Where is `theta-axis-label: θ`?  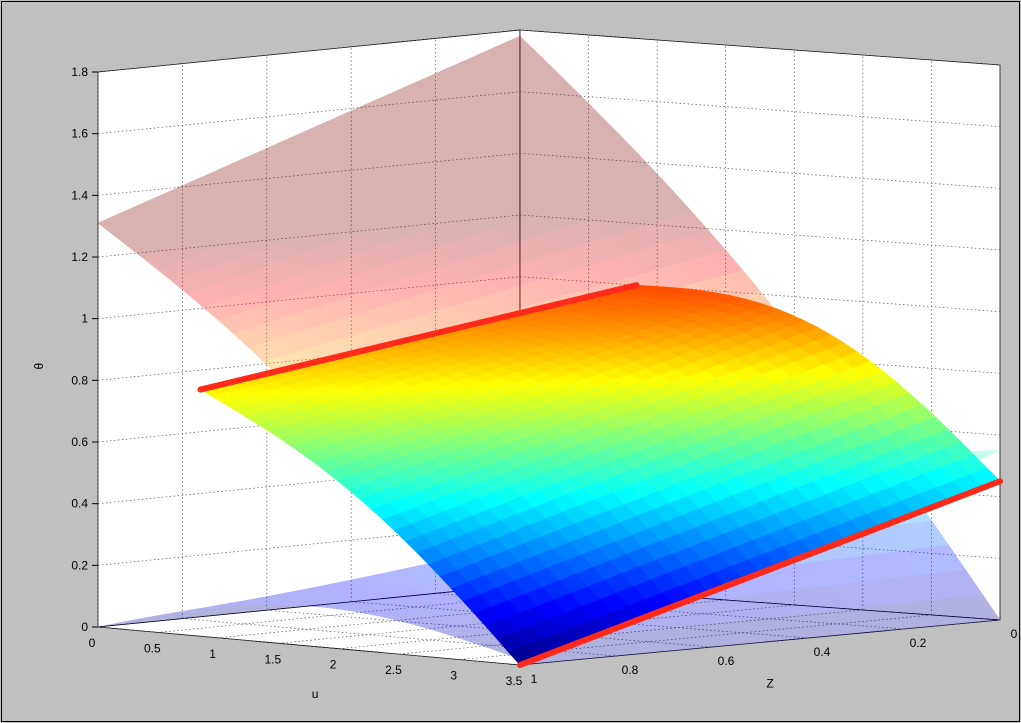 theta-axis-label: θ is located at coordinates (39, 365).